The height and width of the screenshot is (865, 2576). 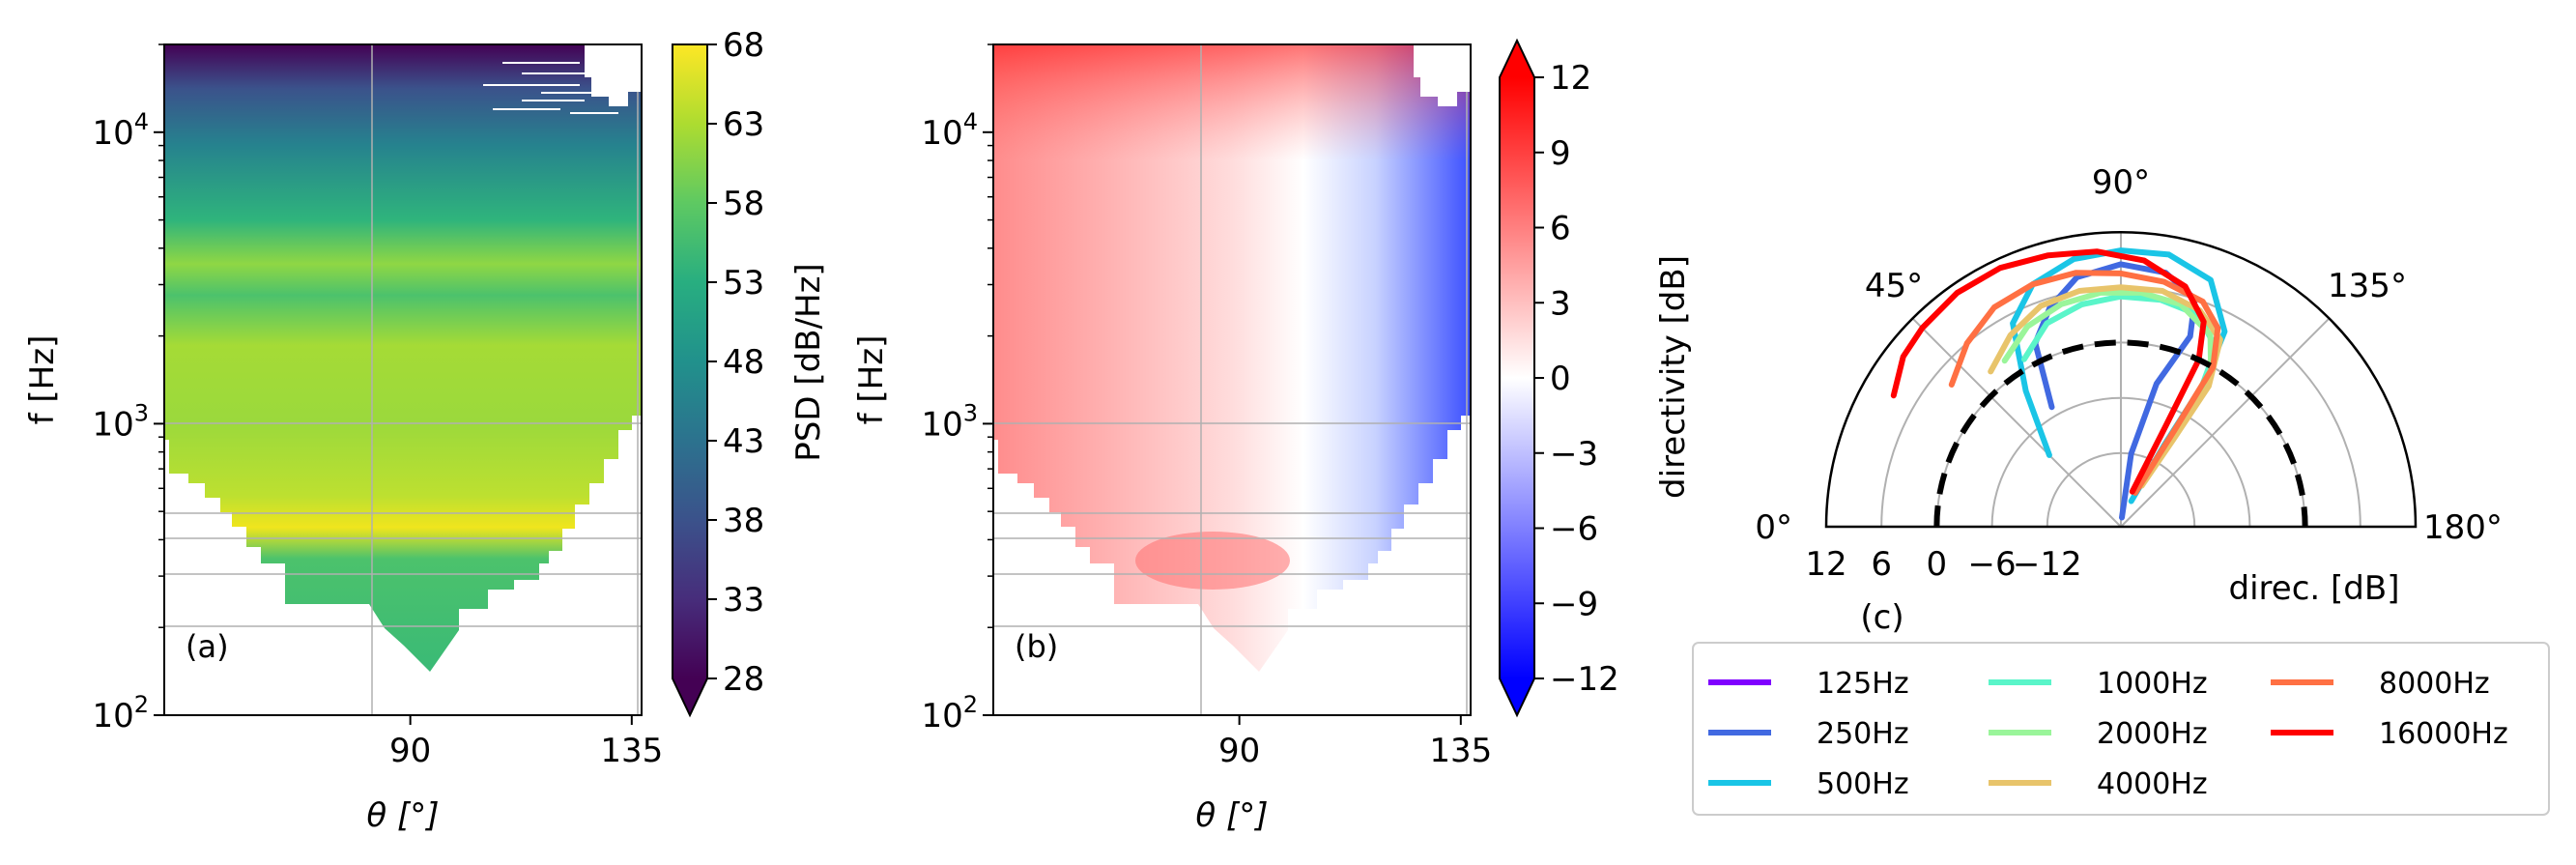 I want to click on legend-label: 16000Hz, so click(x=2443, y=734).